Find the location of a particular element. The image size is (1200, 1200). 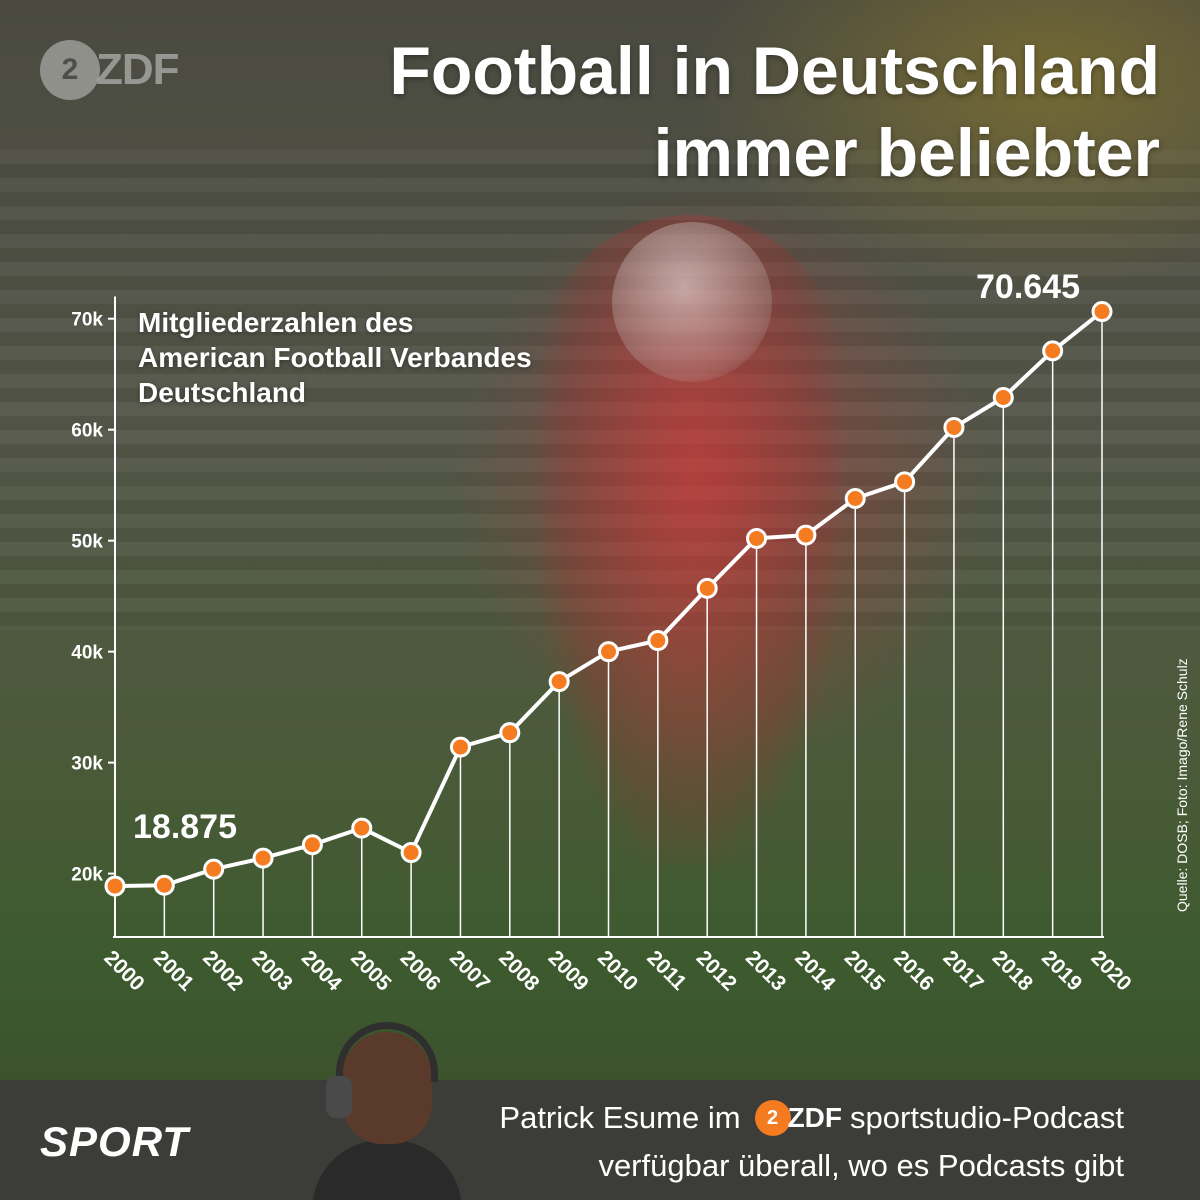

x-tick-label: 2020 is located at coordinates (1110, 970).